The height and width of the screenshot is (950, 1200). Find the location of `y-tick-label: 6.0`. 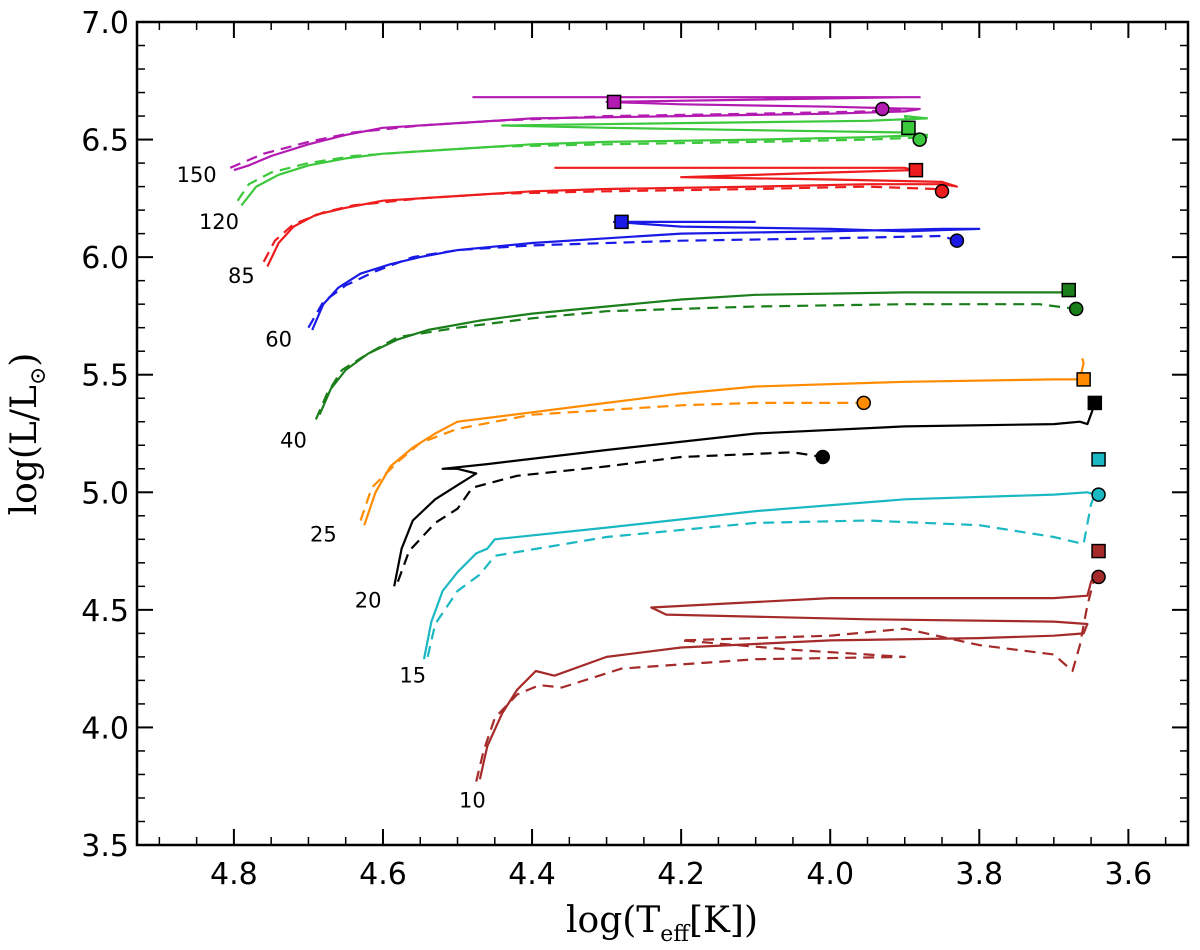

y-tick-label: 6.0 is located at coordinates (105, 258).